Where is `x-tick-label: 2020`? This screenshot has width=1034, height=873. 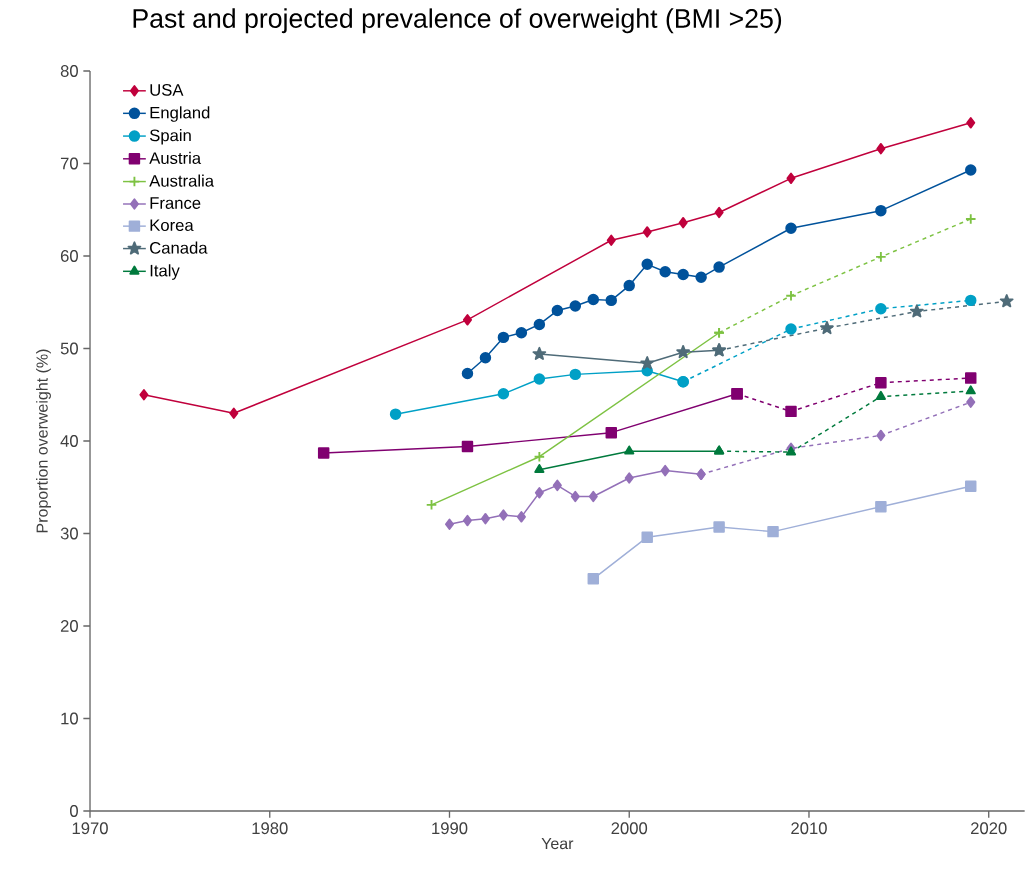 x-tick-label: 2020 is located at coordinates (989, 828).